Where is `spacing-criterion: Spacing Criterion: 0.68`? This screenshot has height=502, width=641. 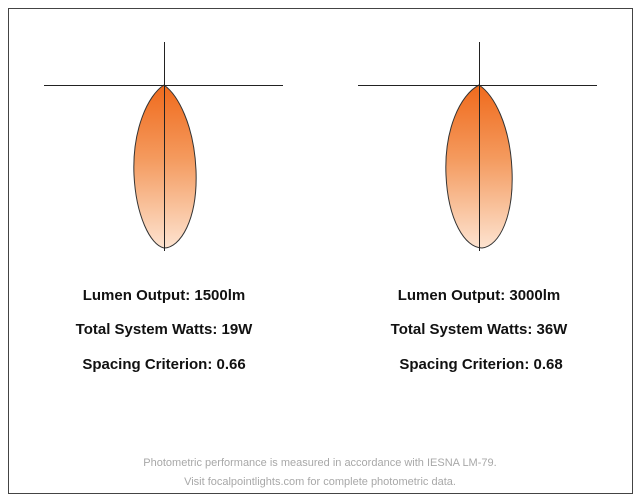
spacing-criterion: Spacing Criterion: 0.68 is located at coordinates (480, 364).